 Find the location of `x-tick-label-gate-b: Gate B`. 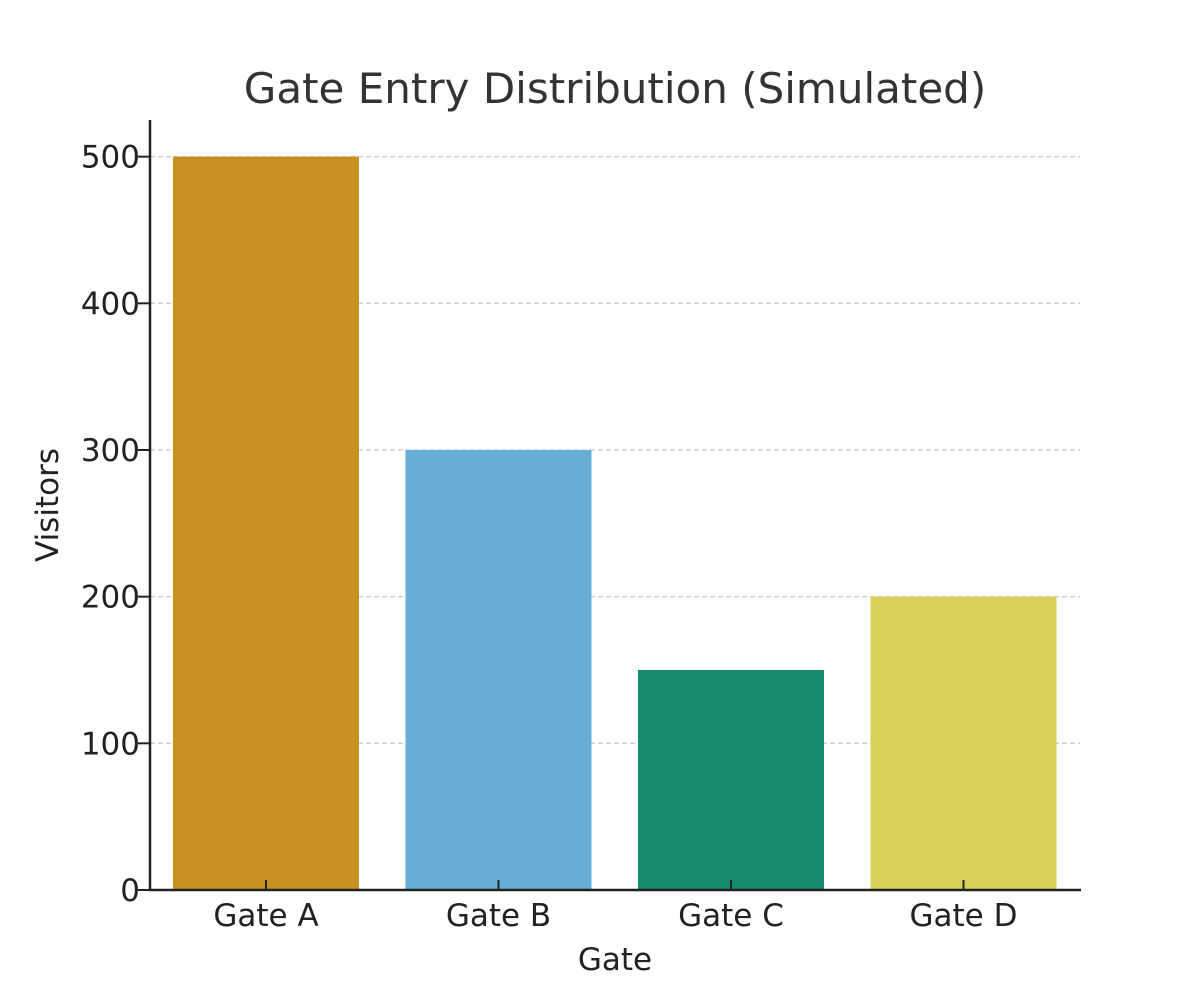

x-tick-label-gate-b: Gate B is located at coordinates (498, 916).